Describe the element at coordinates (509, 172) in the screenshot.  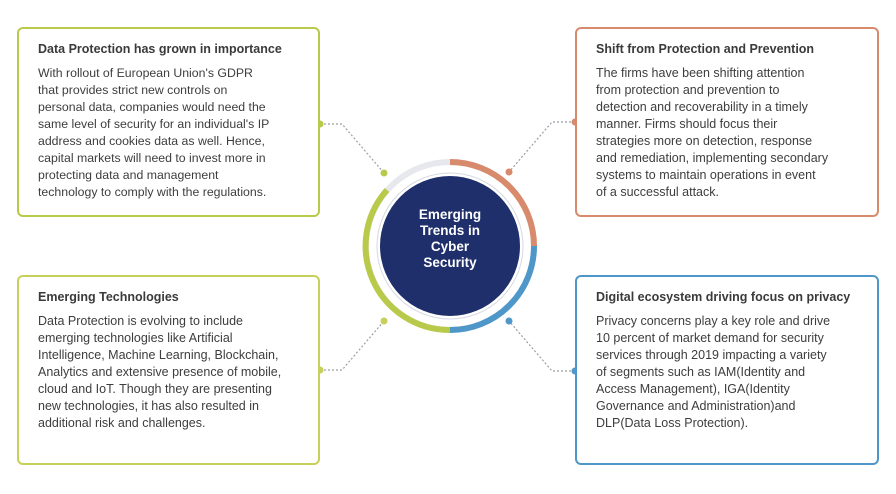
I see `dot-top-right-ring` at that location.